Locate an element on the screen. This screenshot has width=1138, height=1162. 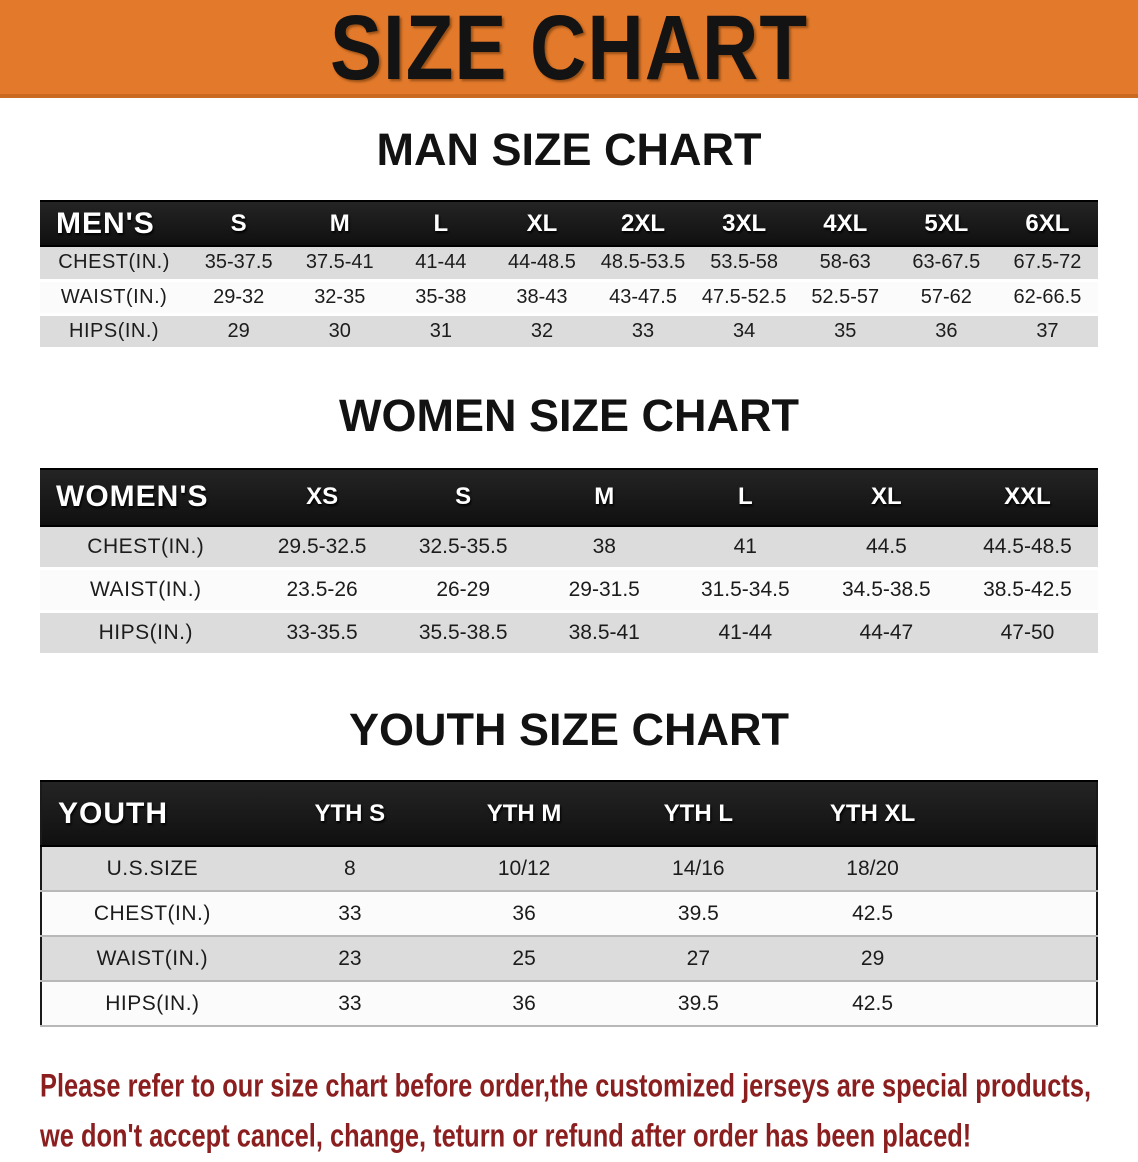
measurement-value: 43-47.5 is located at coordinates (643, 298).